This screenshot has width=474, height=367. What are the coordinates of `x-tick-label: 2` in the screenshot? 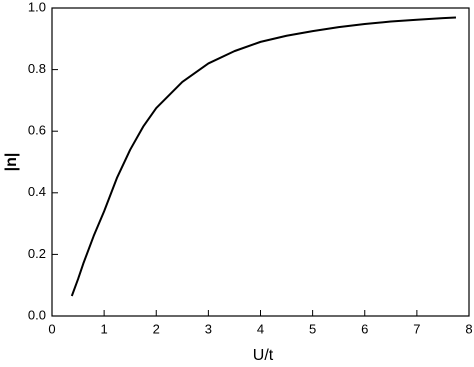 It's located at (156, 328).